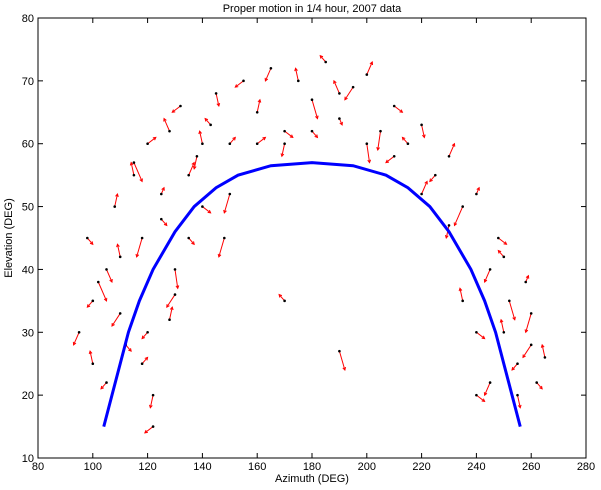 This screenshot has width=601, height=490. Describe the element at coordinates (9, 237) in the screenshot. I see `y-axis-label: Elevation (DEG)` at that location.